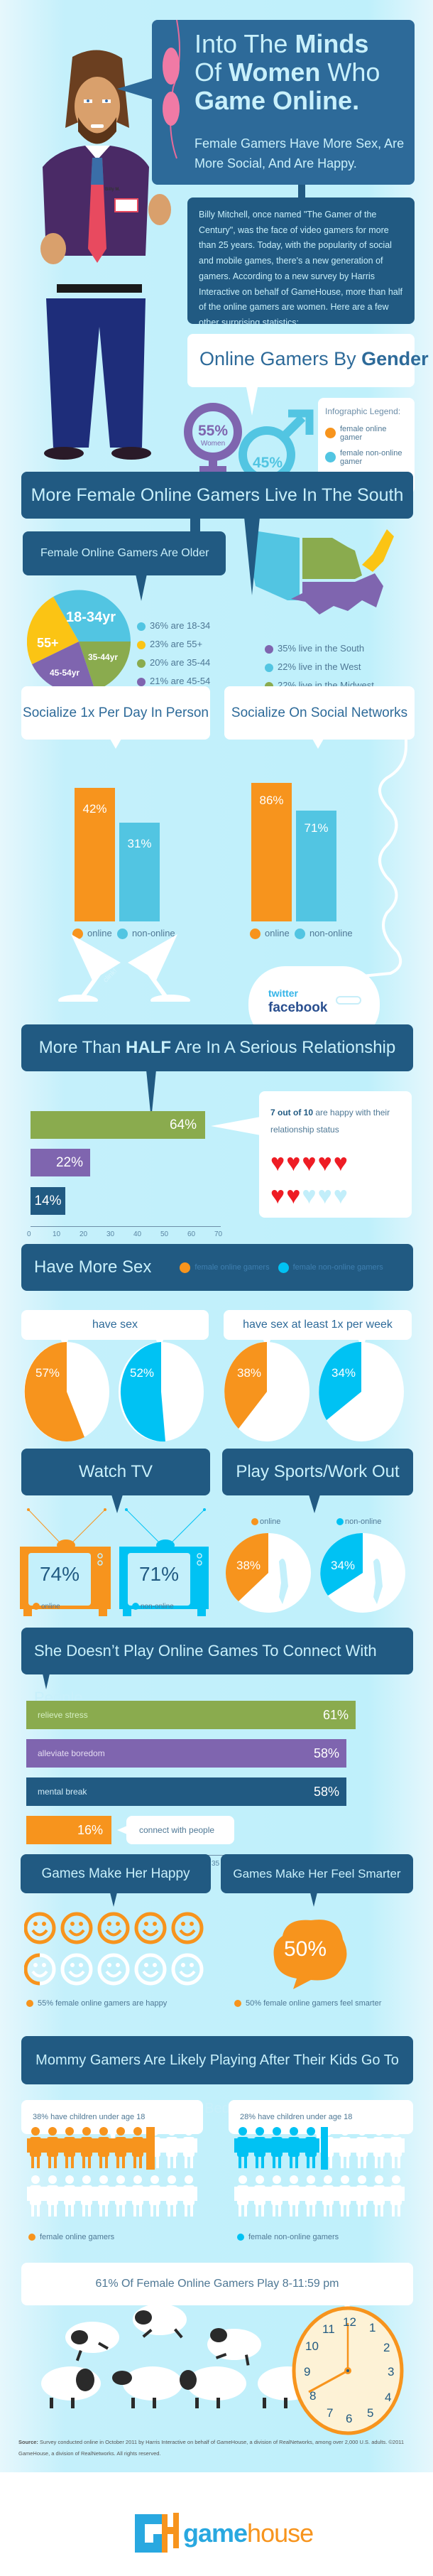 The image size is (433, 2576). What do you see at coordinates (151, 1095) in the screenshot?
I see `relationship-tail` at bounding box center [151, 1095].